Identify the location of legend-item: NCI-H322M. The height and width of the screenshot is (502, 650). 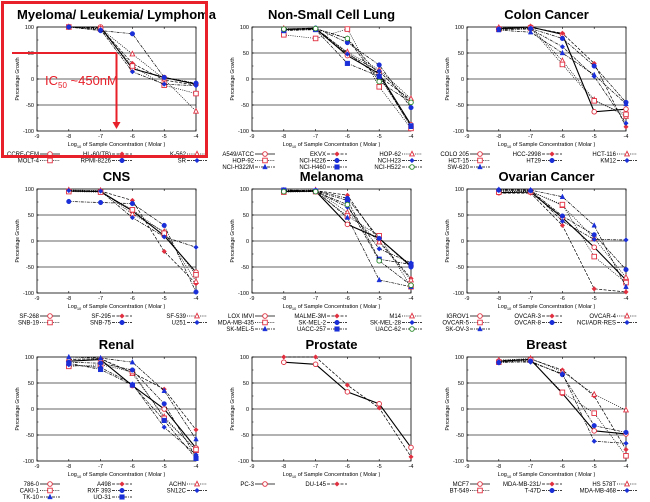
(248, 167).